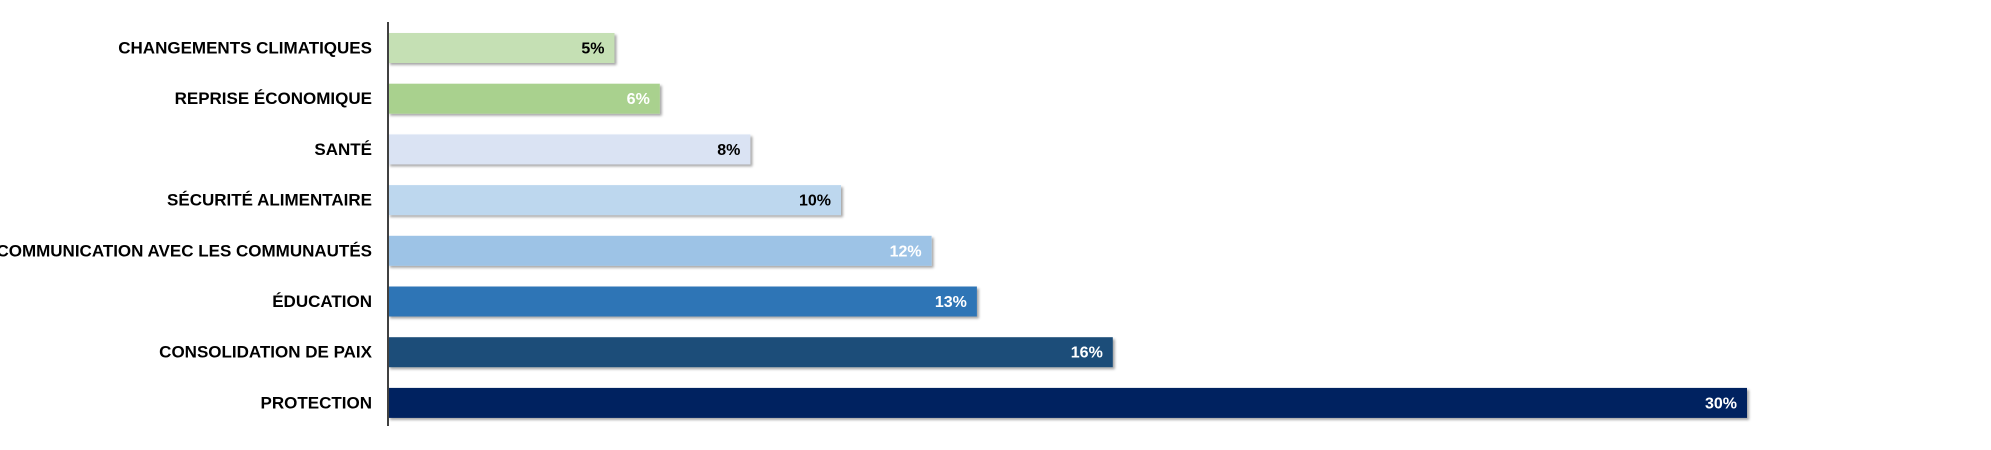 Image resolution: width=1991 pixels, height=450 pixels. I want to click on value-label-consolidation-de-paix: 16%, so click(1087, 353).